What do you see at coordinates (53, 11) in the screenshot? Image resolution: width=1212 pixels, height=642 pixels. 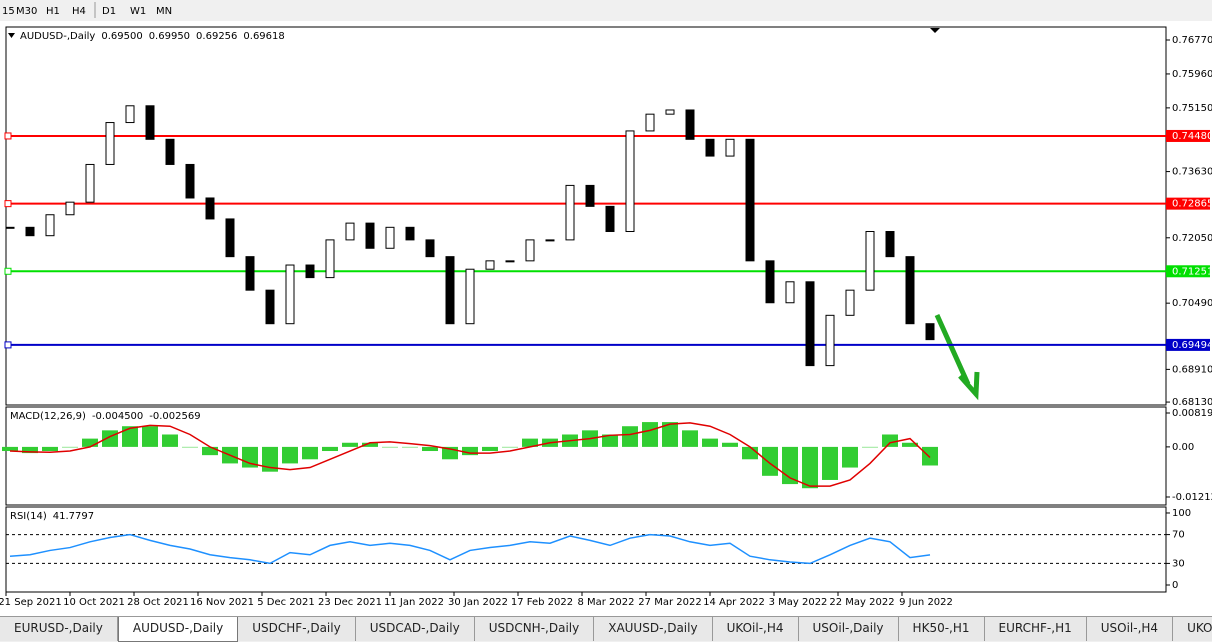 I see `timeframe-button: H1` at bounding box center [53, 11].